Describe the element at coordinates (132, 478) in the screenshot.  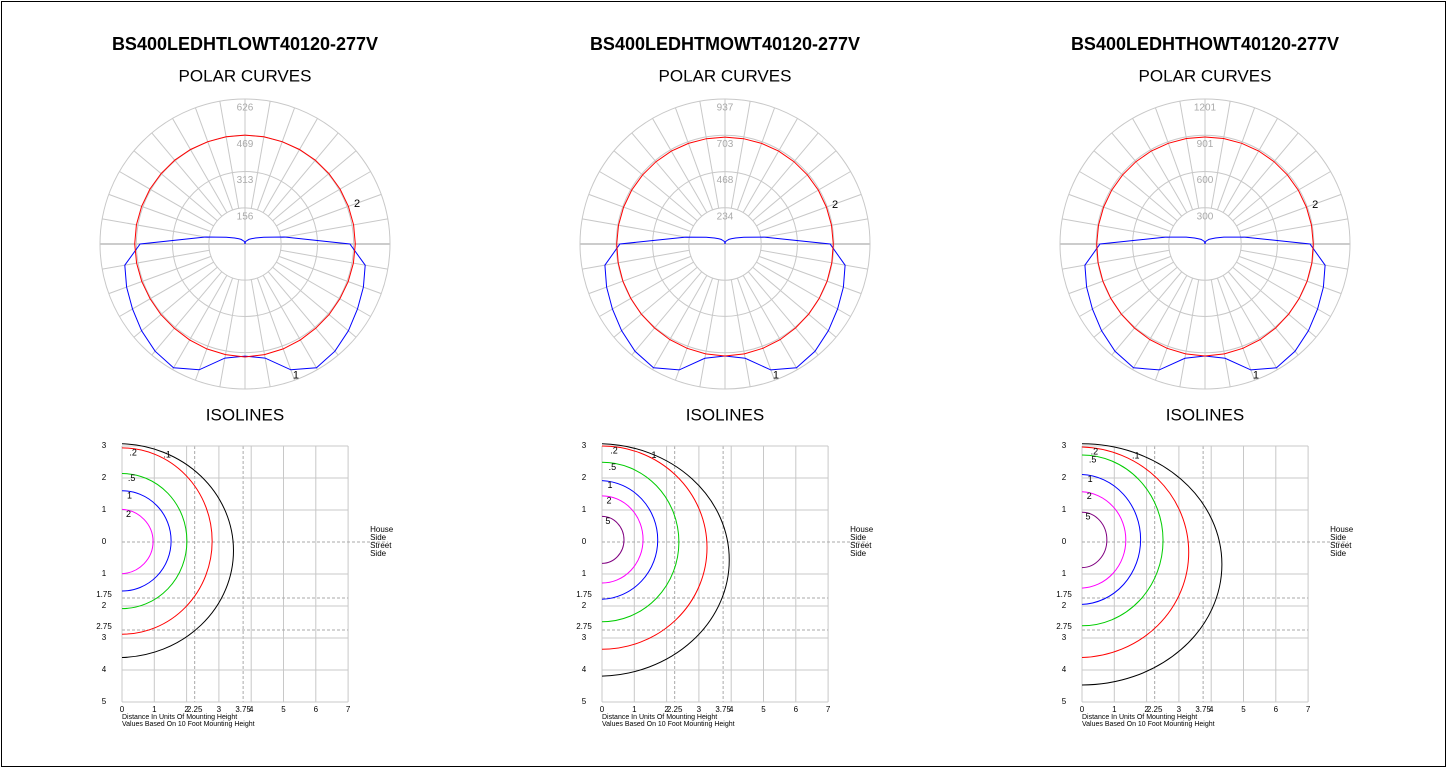
I see `isoline-label: .5` at that location.